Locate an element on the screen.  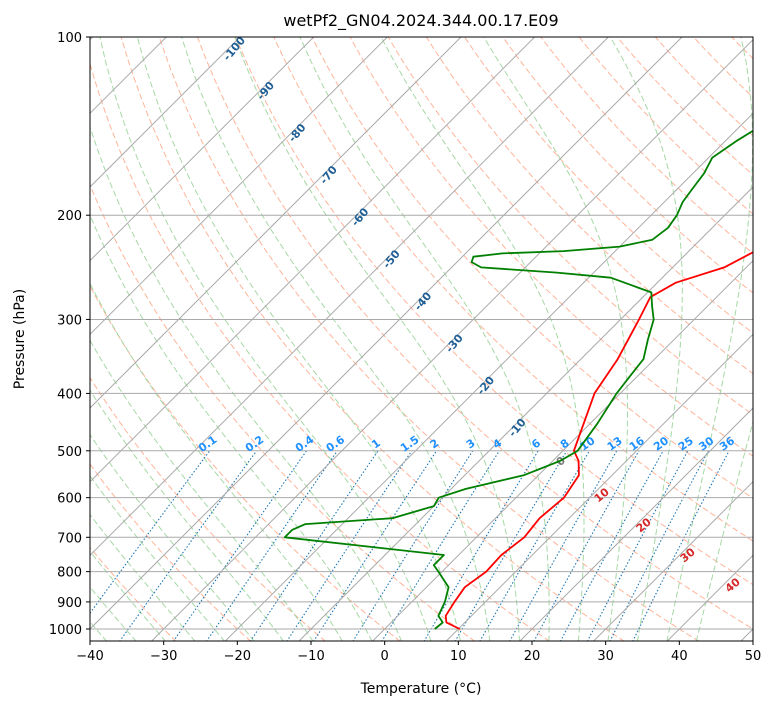
x-tick-label: −20 is located at coordinates (237, 656).